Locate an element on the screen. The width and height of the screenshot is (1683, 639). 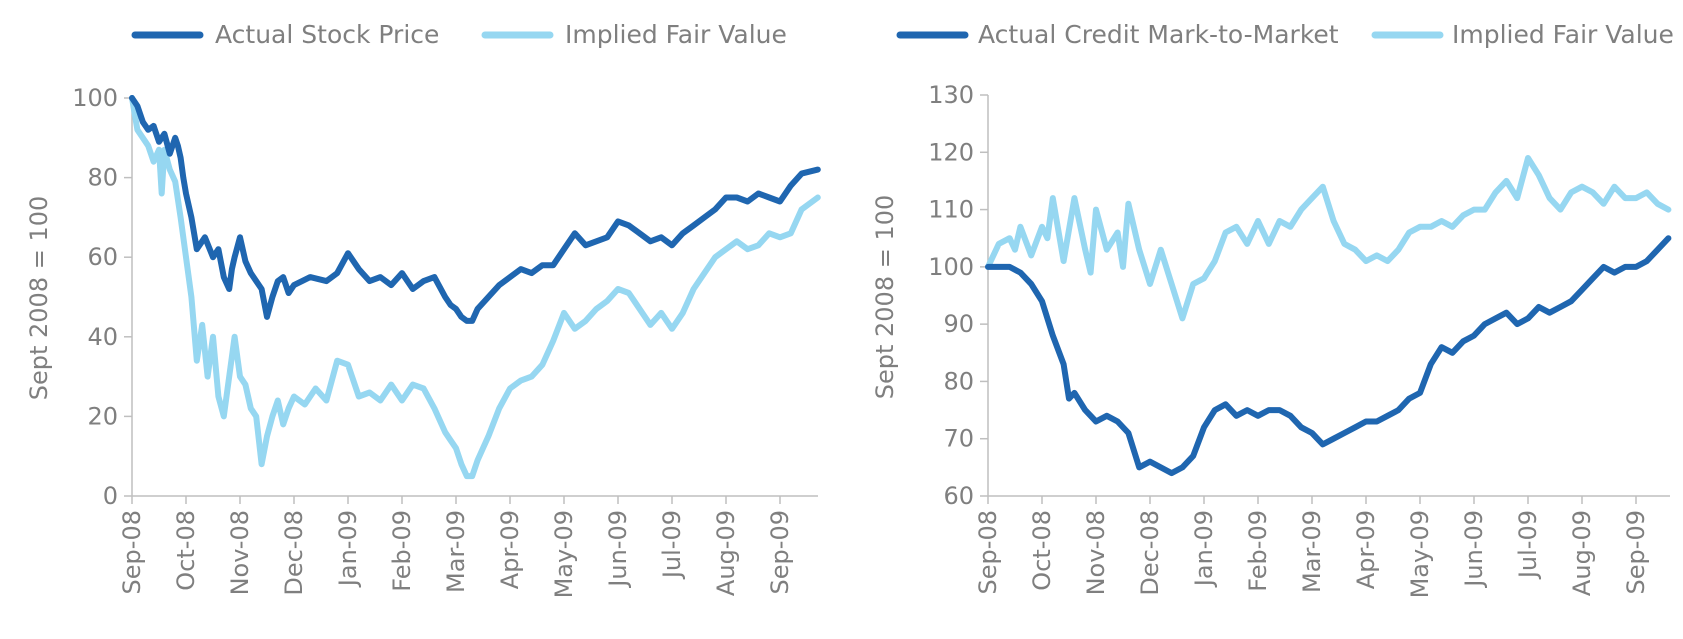
y-tick-label: 90 is located at coordinates (958, 324).